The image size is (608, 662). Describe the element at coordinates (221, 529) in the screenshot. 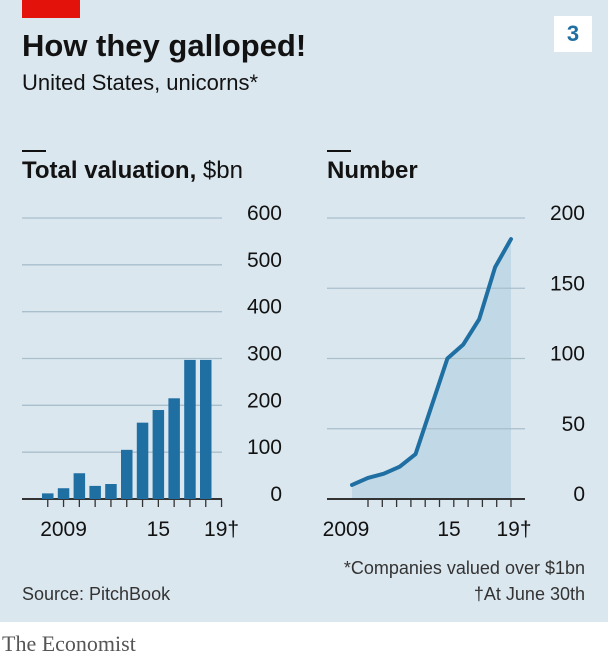

I see `left-x-tick-label: 19†` at that location.